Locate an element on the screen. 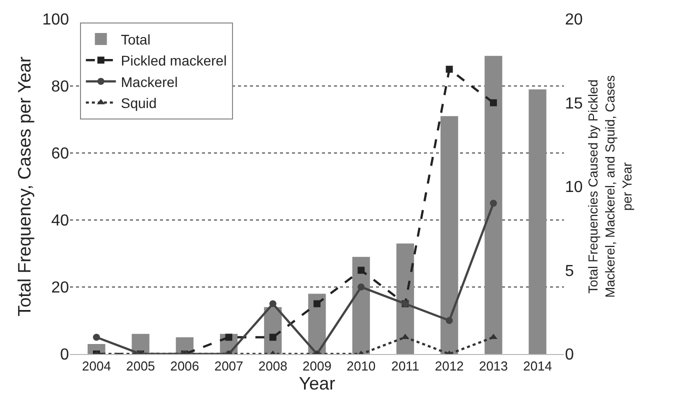 The height and width of the screenshot is (404, 679). y2-tick-label: 10 is located at coordinates (574, 187).